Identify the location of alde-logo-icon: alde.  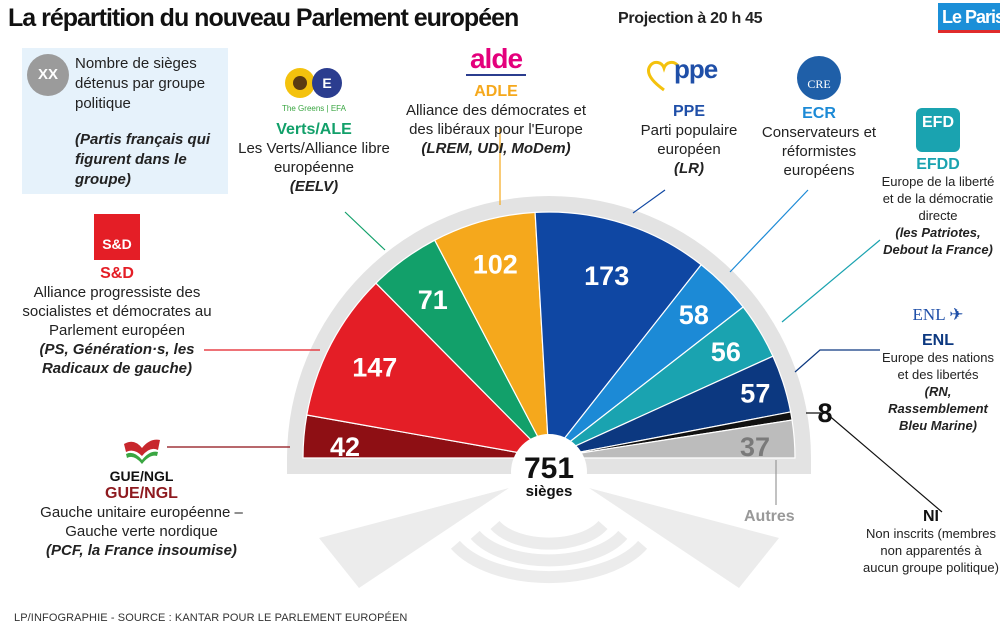
(496, 60).